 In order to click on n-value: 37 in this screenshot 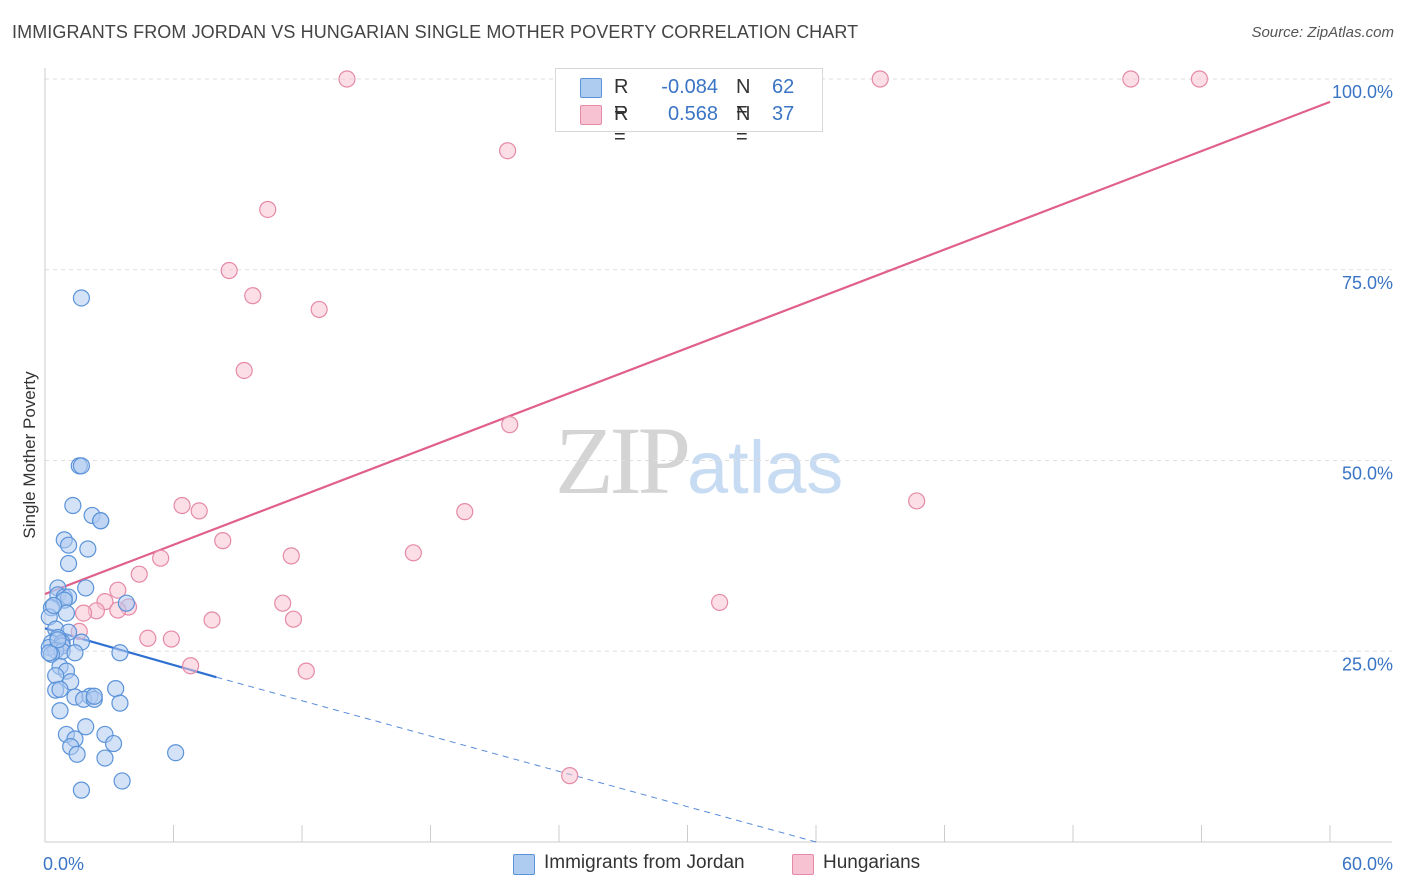, I will do `click(783, 114)`.